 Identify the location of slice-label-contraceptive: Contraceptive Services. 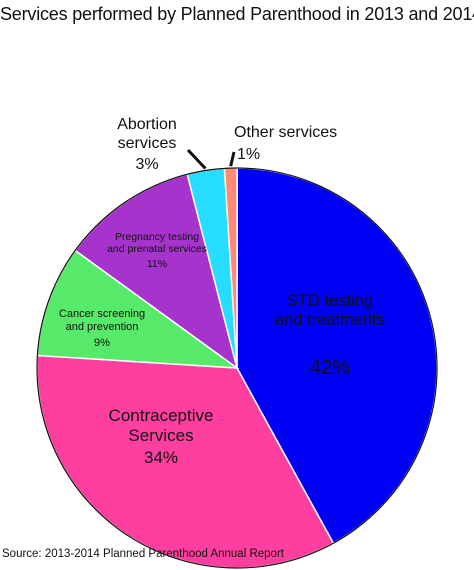
(161, 426).